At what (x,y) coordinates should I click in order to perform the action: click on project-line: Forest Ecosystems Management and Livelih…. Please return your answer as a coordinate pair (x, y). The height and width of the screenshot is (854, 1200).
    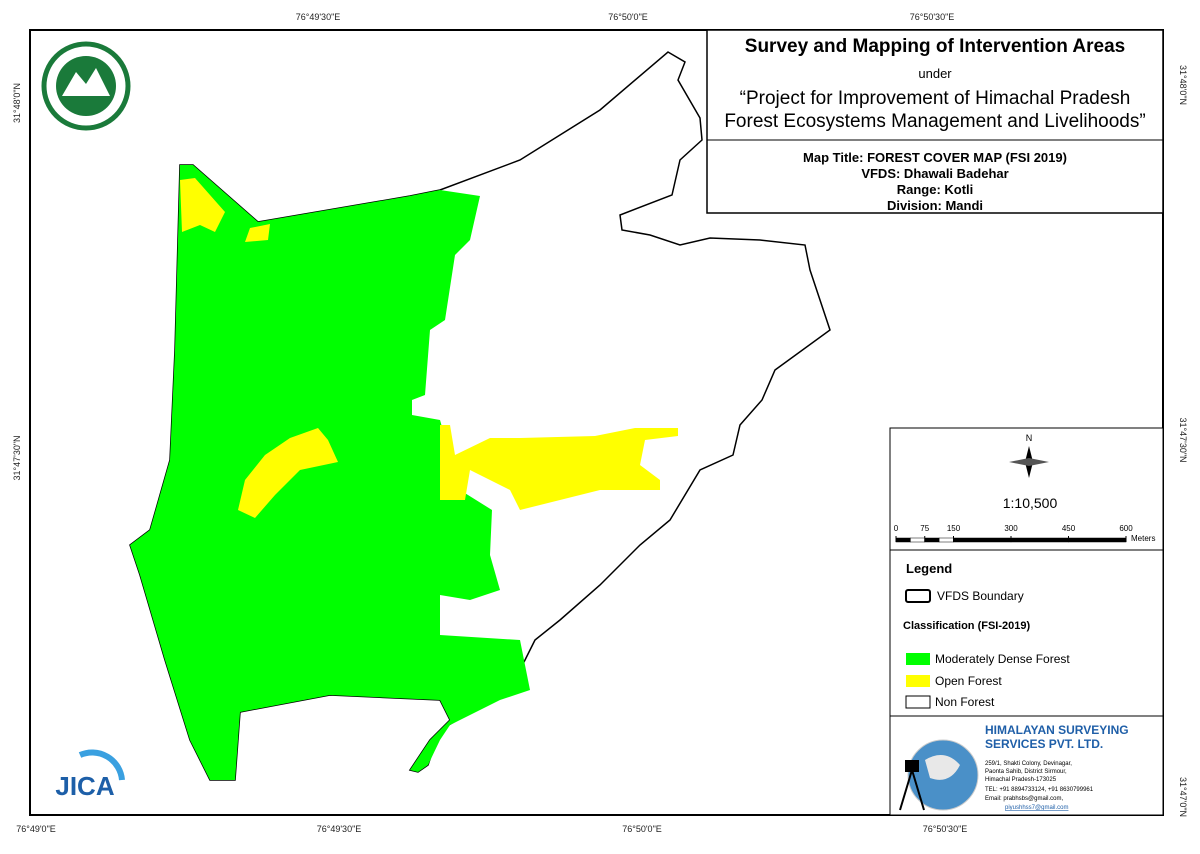
    Looking at the image, I should click on (934, 121).